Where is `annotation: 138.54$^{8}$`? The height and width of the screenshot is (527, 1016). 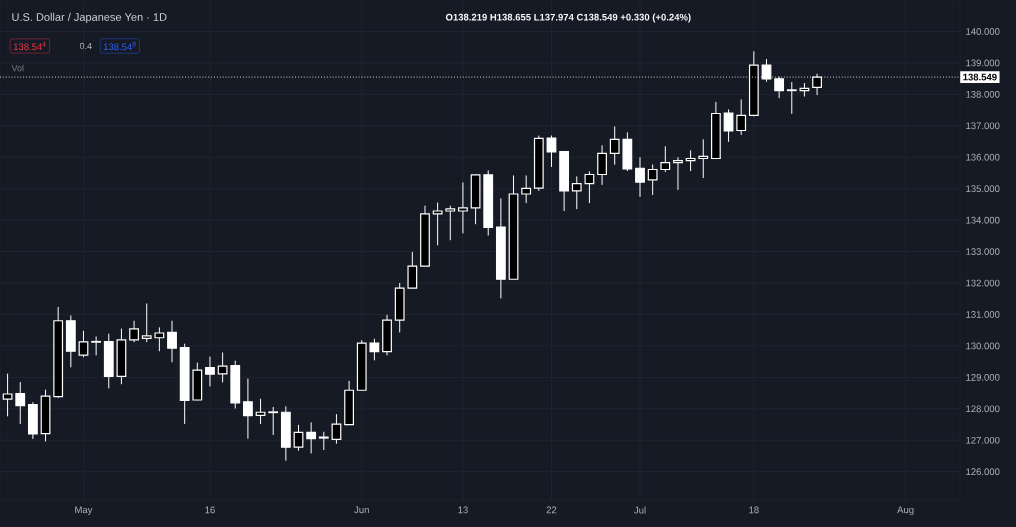
annotation: 138.54$^{8}$ is located at coordinates (119, 46).